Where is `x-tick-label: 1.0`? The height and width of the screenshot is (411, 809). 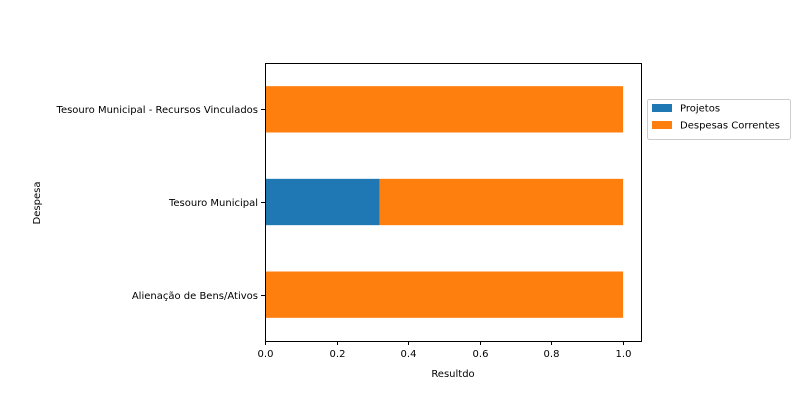 x-tick-label: 1.0 is located at coordinates (624, 354).